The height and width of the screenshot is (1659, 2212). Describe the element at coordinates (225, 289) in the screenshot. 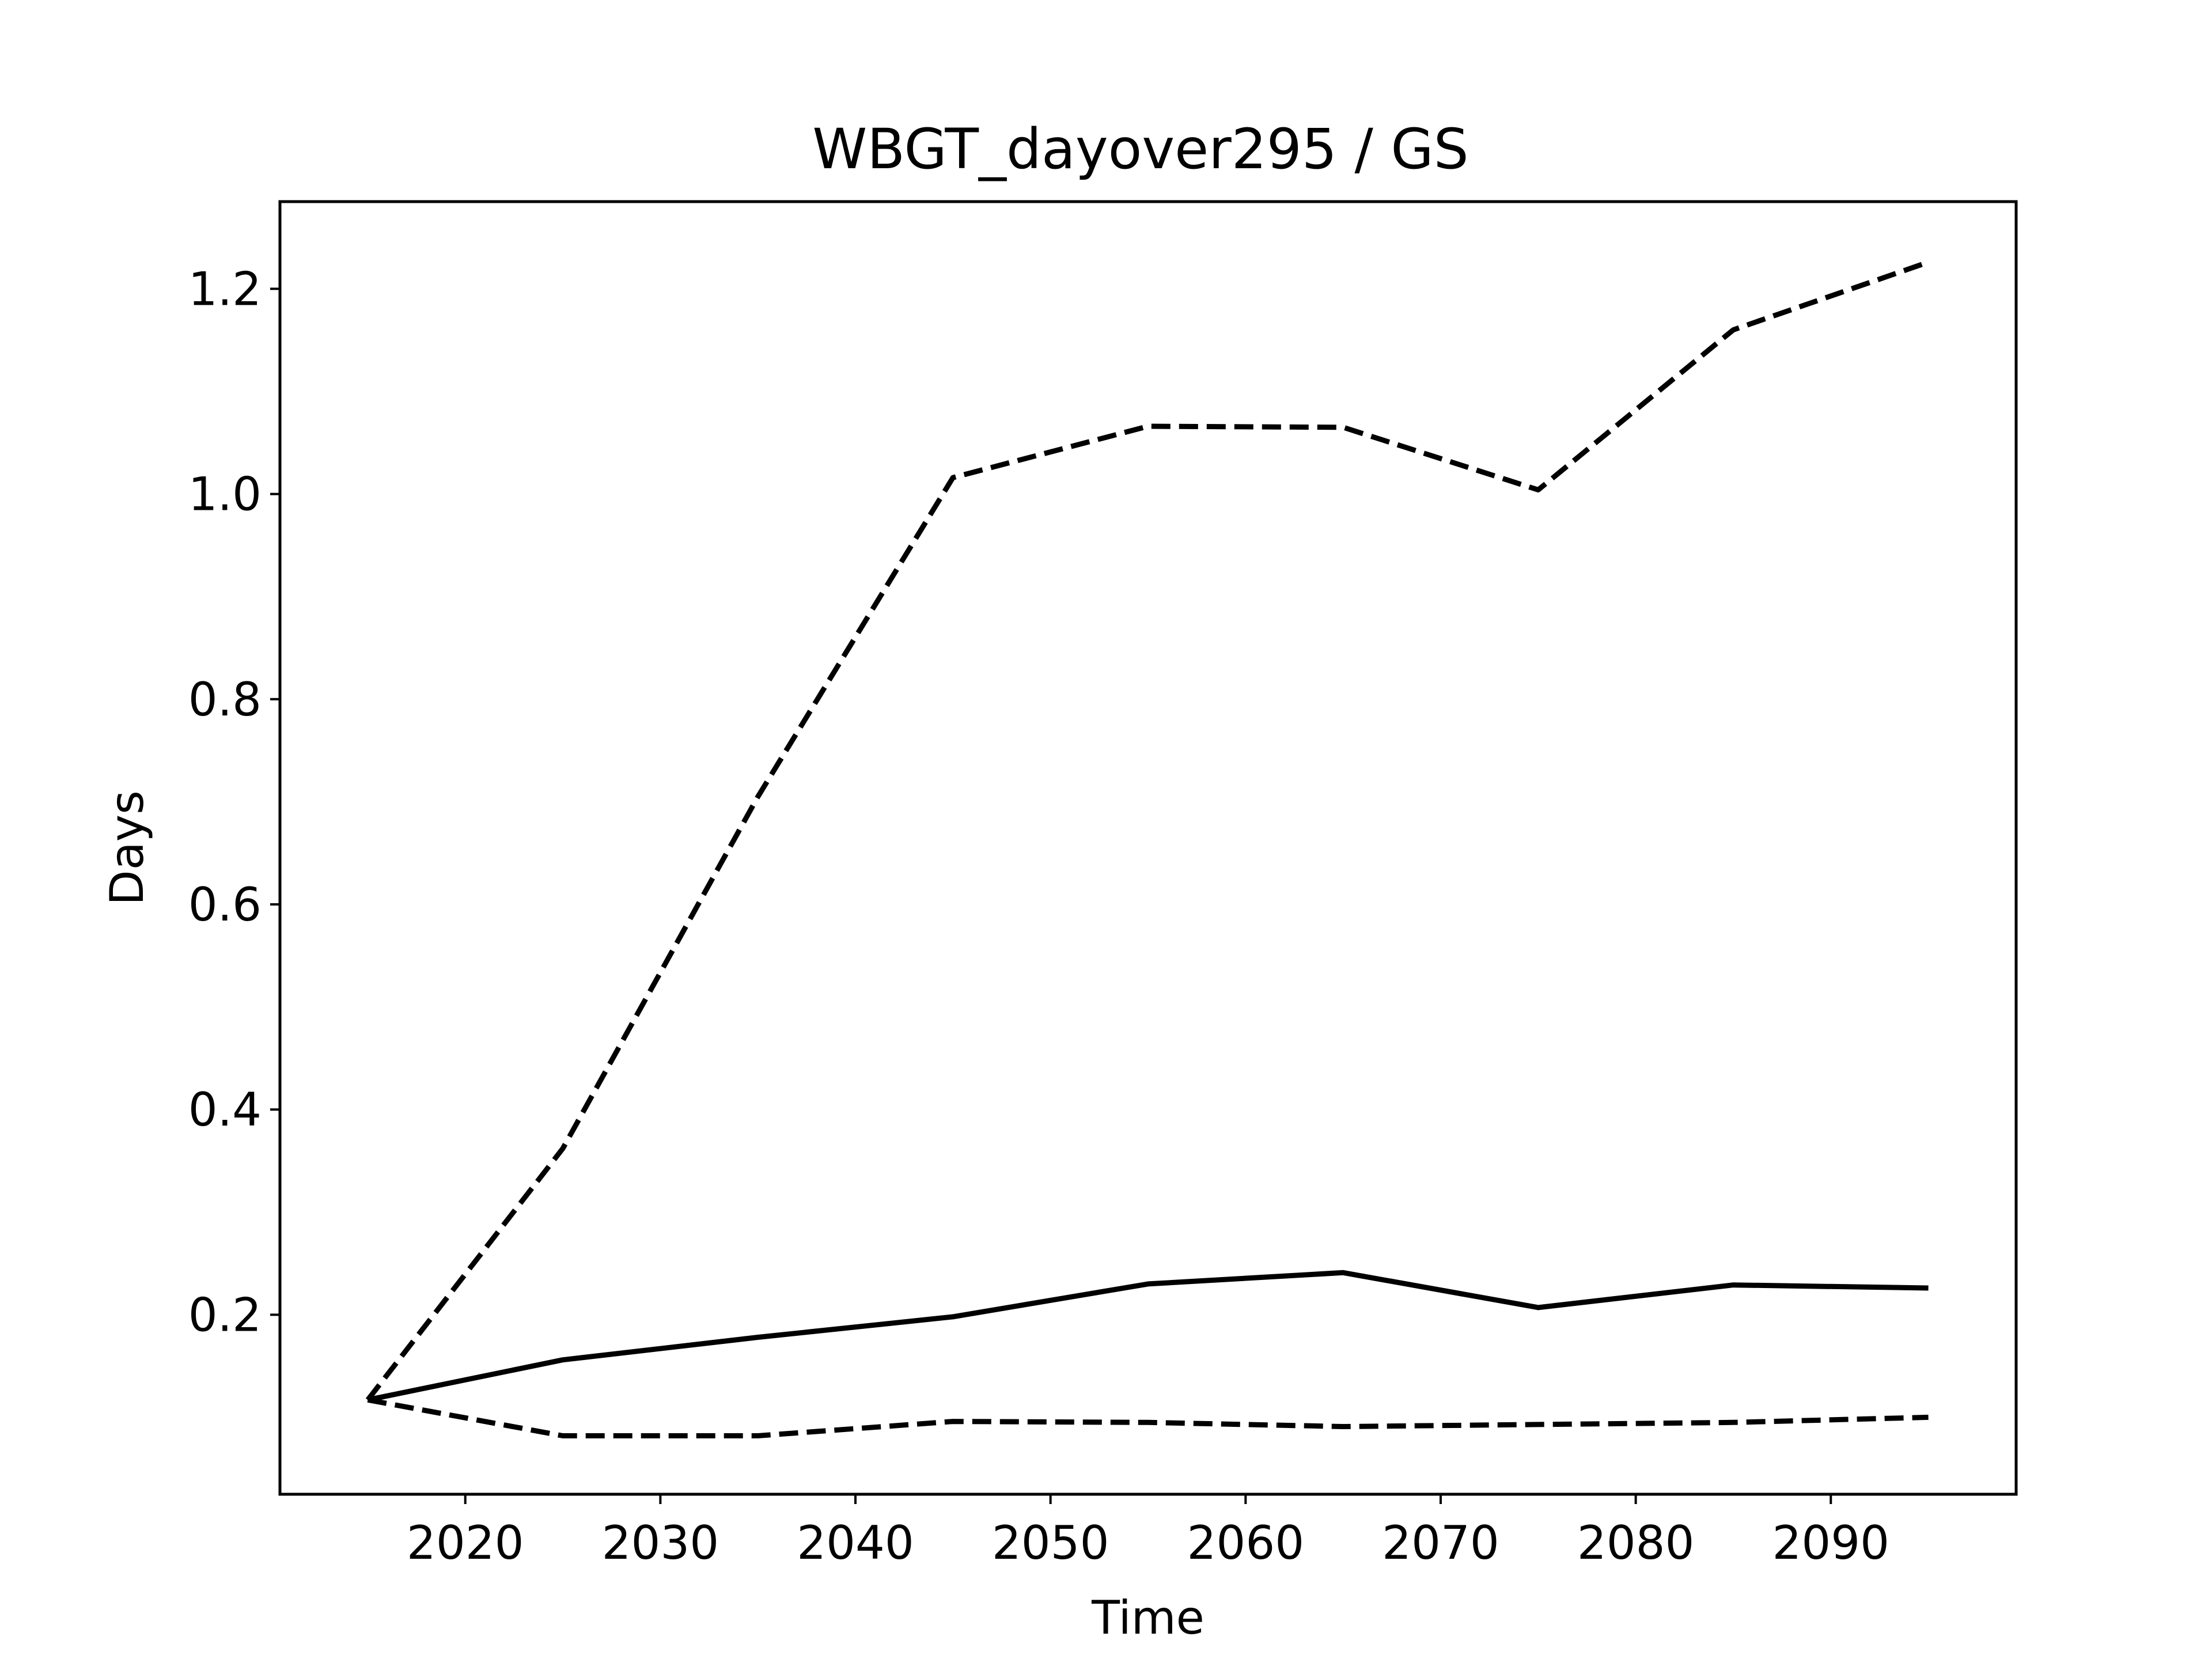

I see `y-tick-label: 1.2` at that location.